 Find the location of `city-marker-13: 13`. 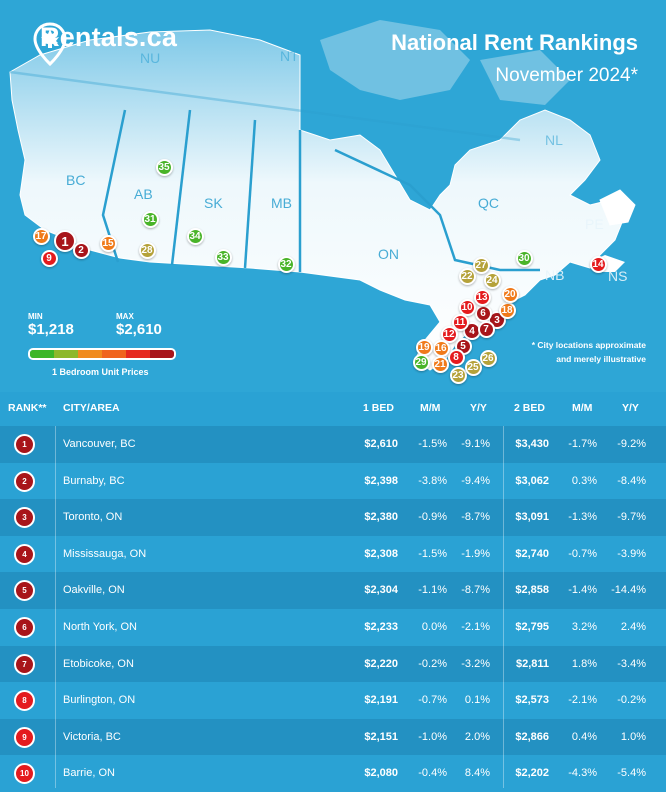

city-marker-13: 13 is located at coordinates (482, 297).